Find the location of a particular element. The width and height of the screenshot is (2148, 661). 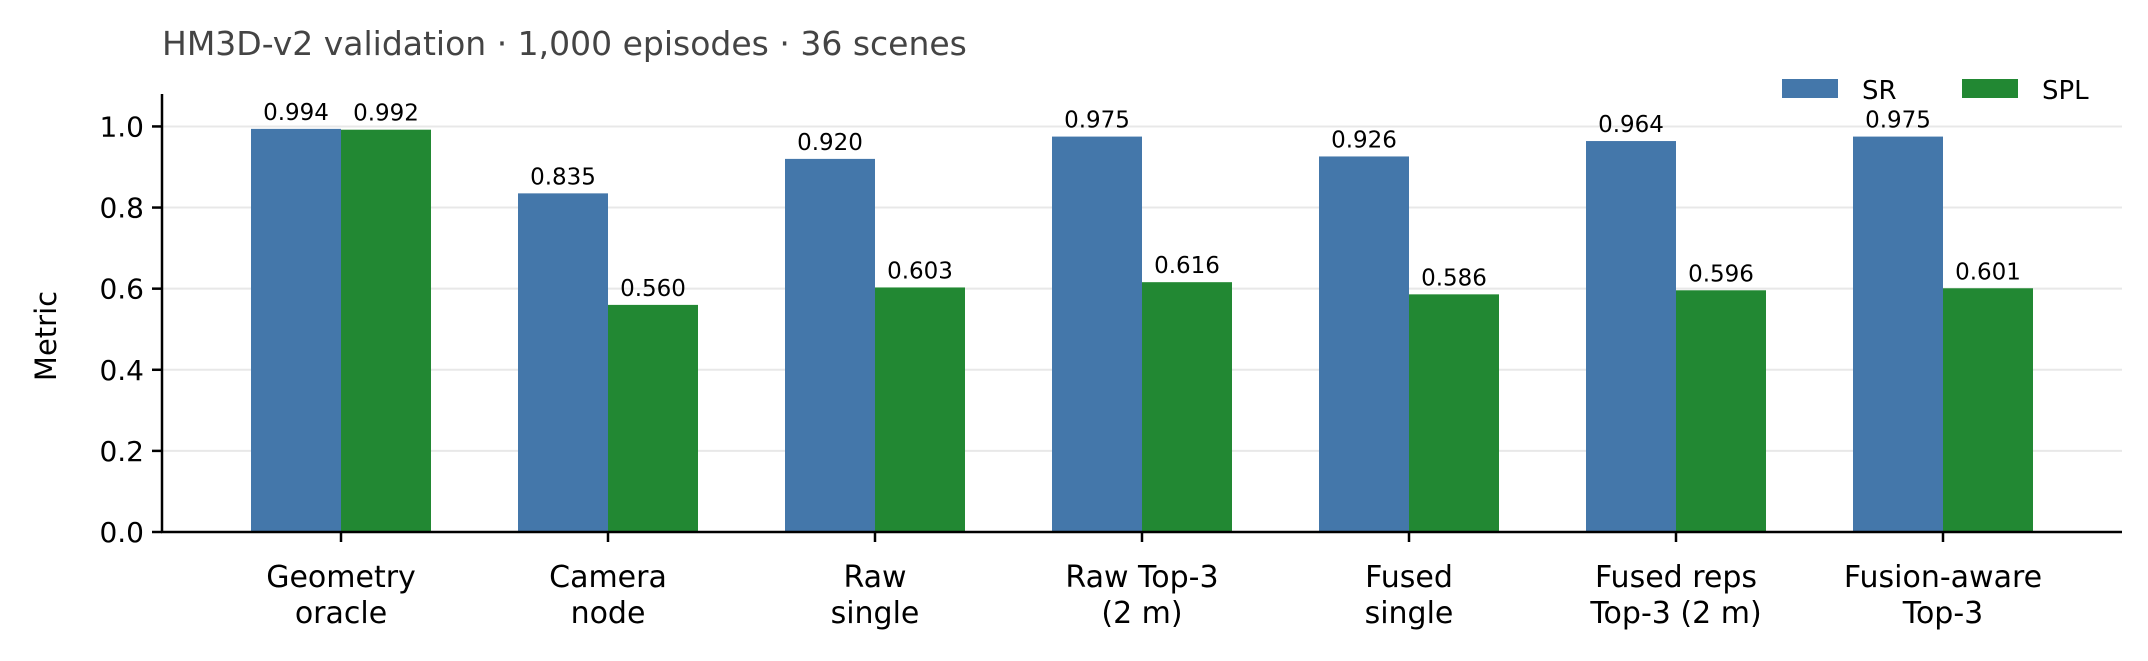

legend: SR SPL is located at coordinates (1935, 91).